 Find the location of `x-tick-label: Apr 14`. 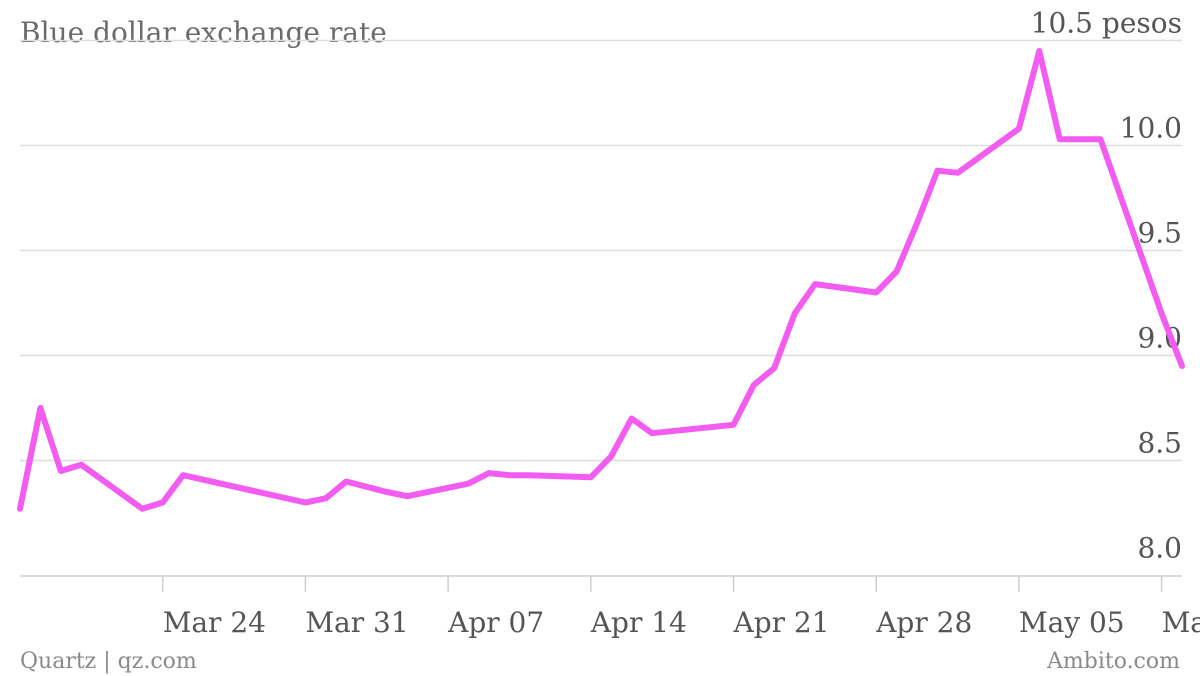

x-tick-label: Apr 14 is located at coordinates (638, 622).